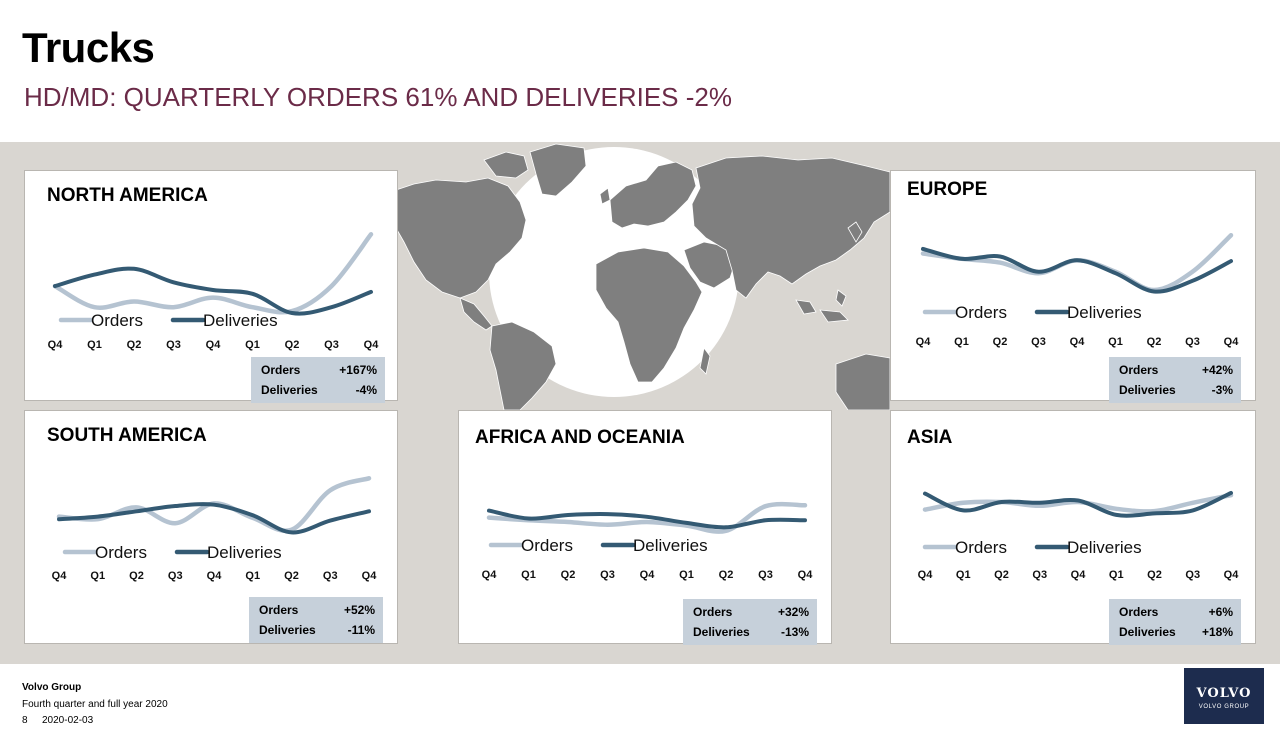 The width and height of the screenshot is (1280, 738). What do you see at coordinates (1079, 535) in the screenshot?
I see `chart-asia: Orders Deliveries Q4 Q1 Q2 Q3 Q4 Q1 Q2 Q3 Q4` at bounding box center [1079, 535].